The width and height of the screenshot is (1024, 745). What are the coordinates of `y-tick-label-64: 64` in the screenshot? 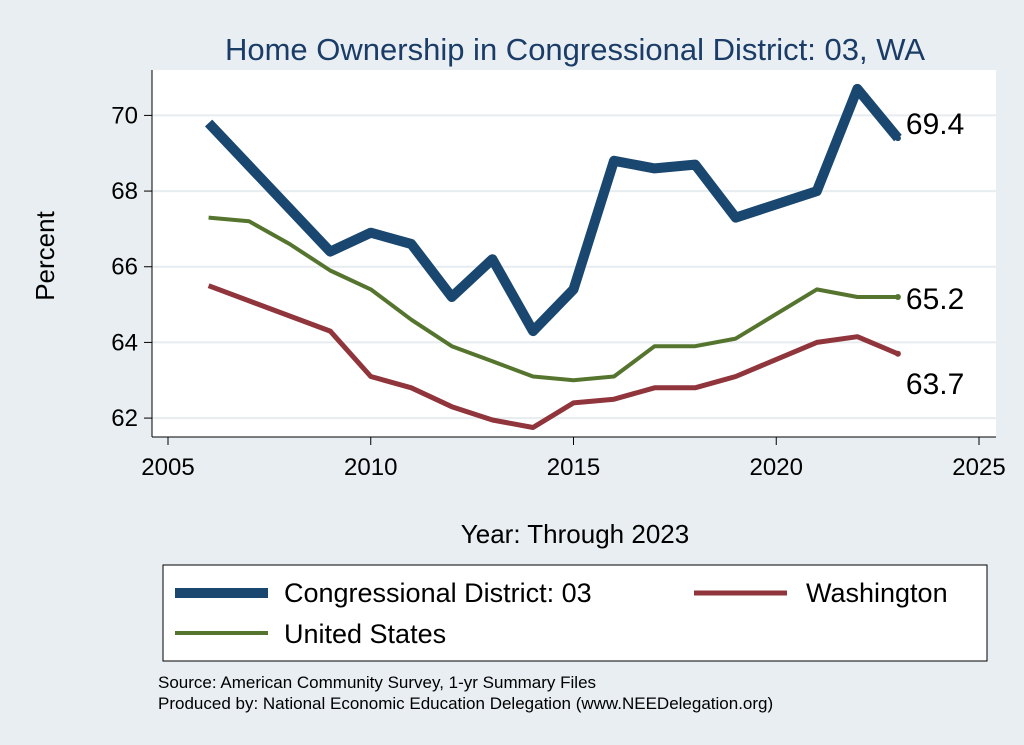 It's located at (124, 342).